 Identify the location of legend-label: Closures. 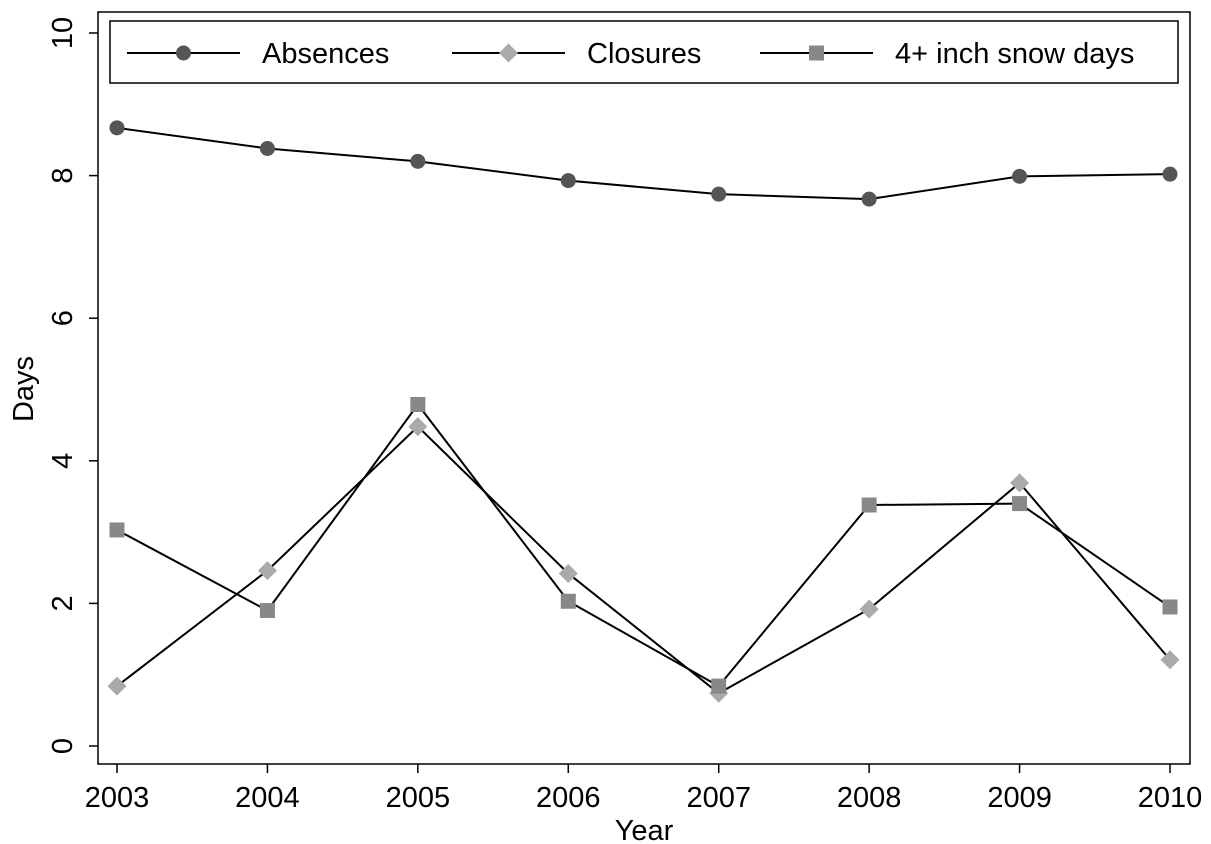
(644, 54).